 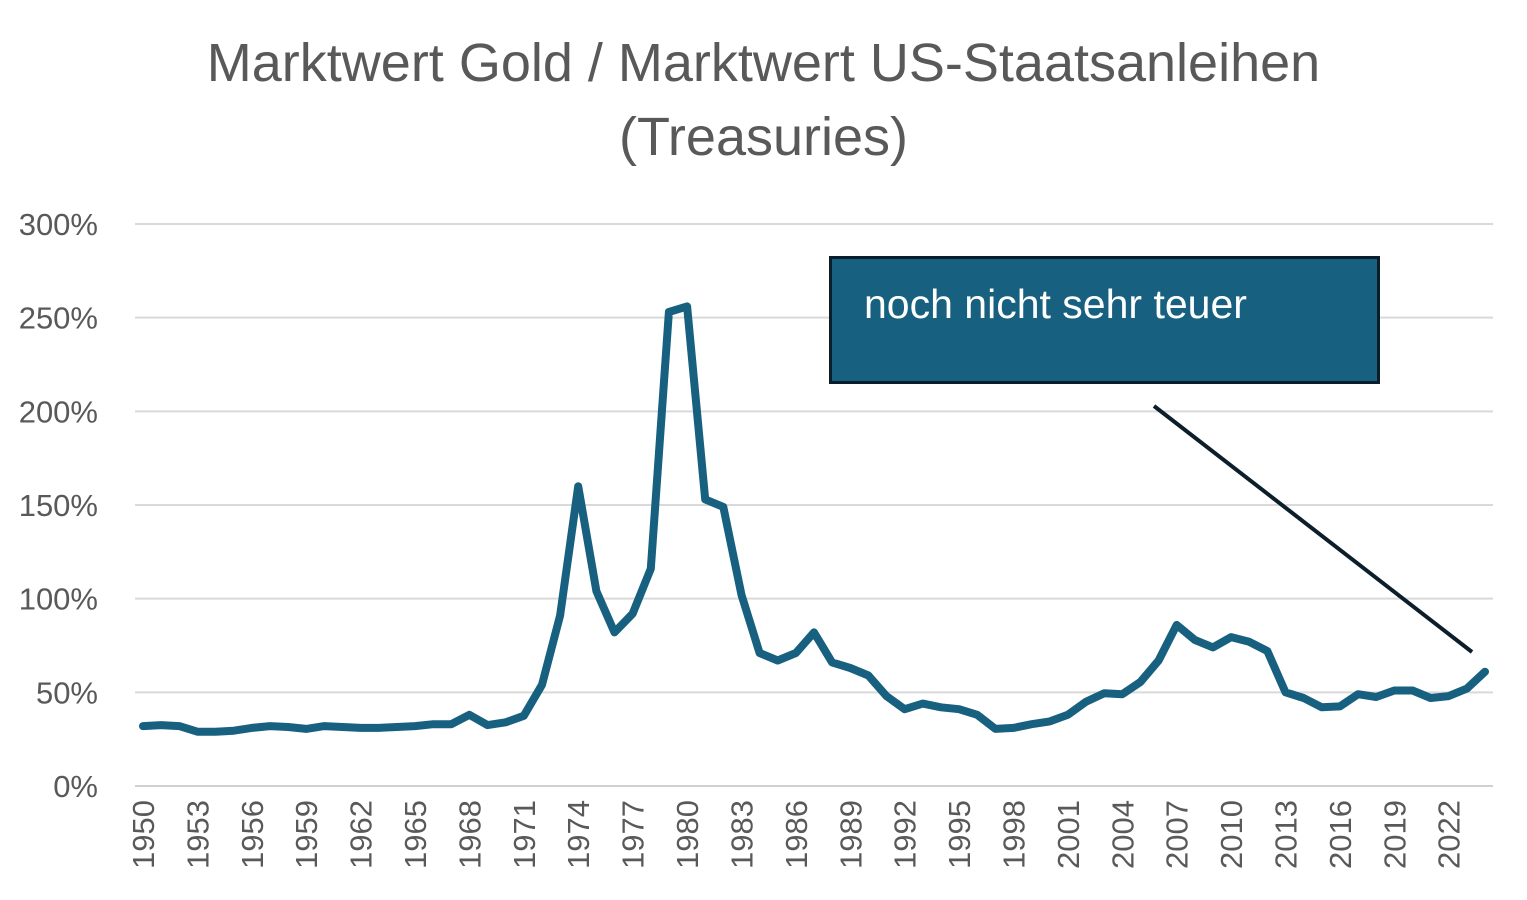 What do you see at coordinates (1231, 834) in the screenshot?
I see `x-tick-label: 2010` at bounding box center [1231, 834].